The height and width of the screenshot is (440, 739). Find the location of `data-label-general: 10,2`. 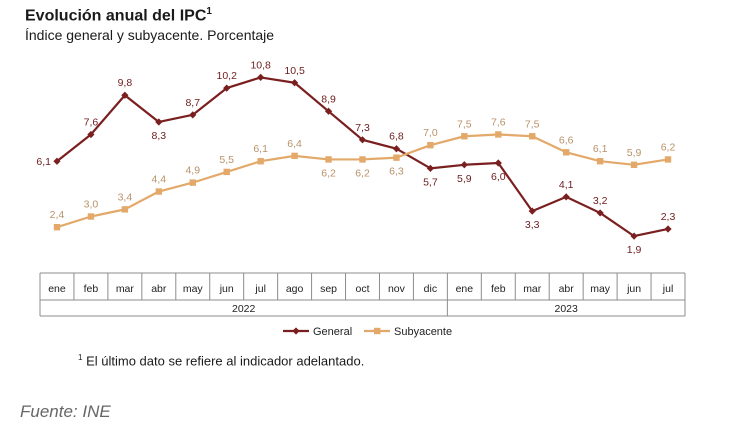

data-label-general: 10,2 is located at coordinates (226, 76).